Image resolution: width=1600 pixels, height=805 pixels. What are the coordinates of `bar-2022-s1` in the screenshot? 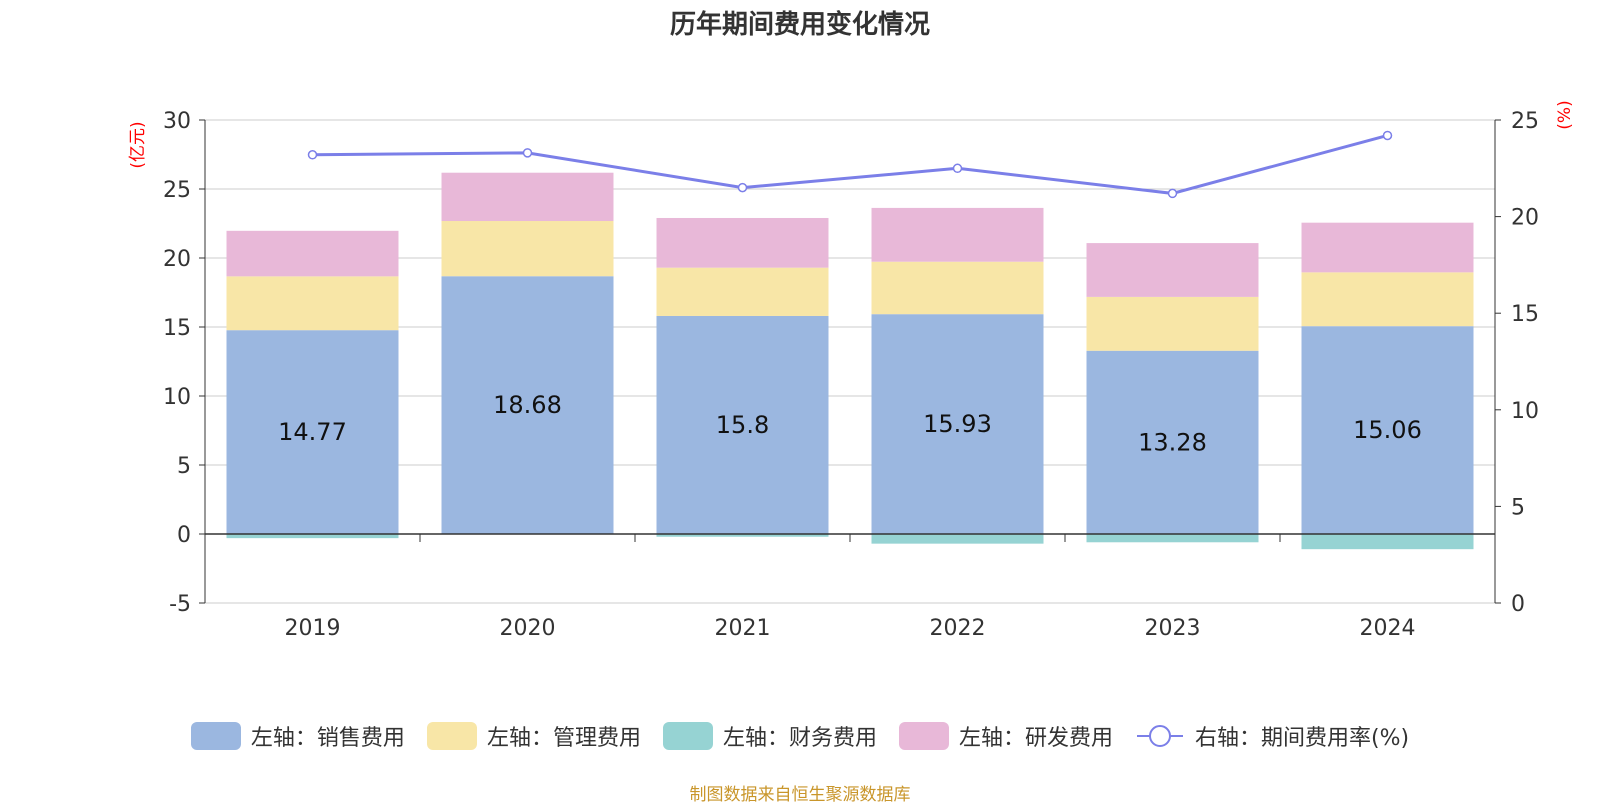 It's located at (957, 288).